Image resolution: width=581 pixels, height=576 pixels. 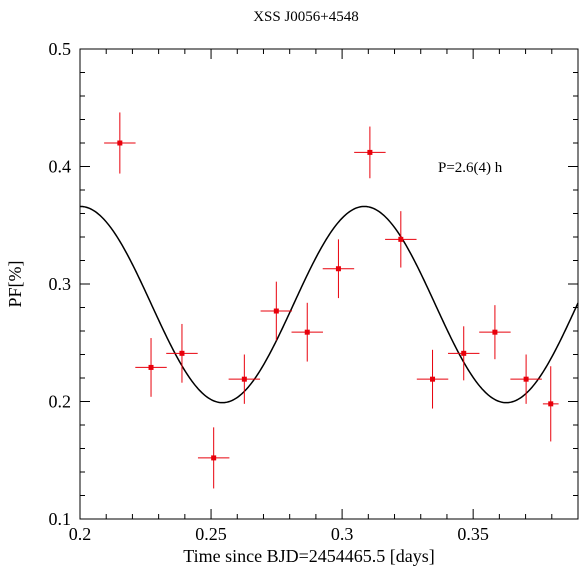 I want to click on y-tick-label: 0.2, so click(x=60, y=402).